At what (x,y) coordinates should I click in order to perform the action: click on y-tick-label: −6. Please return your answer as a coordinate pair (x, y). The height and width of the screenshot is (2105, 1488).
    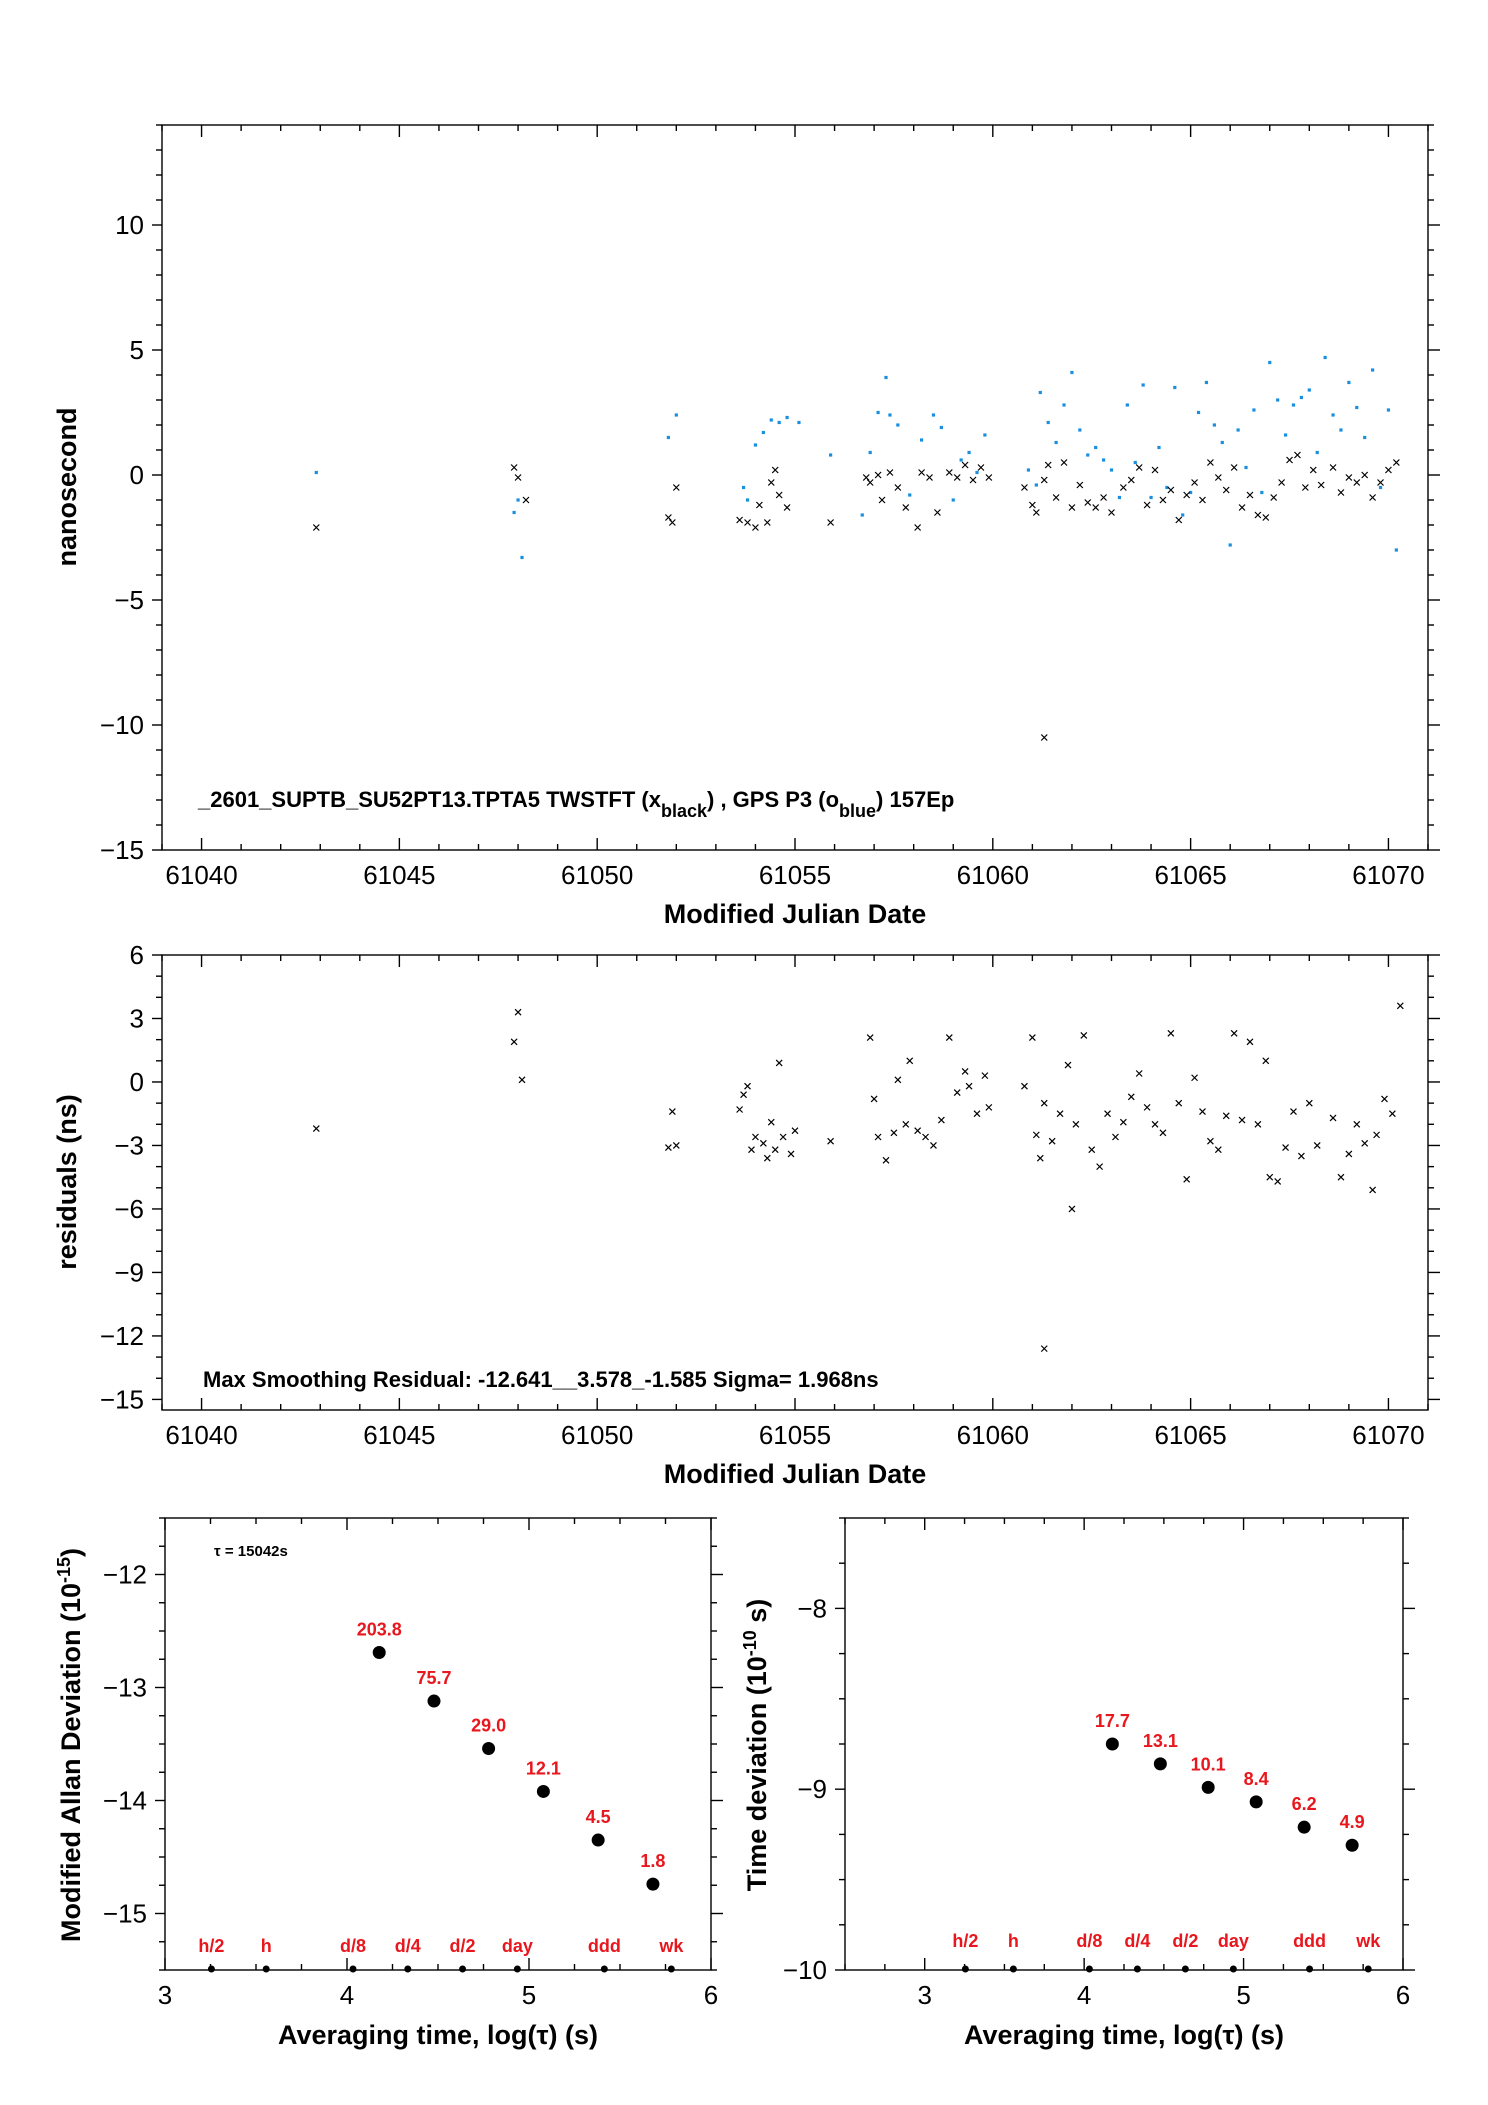
    Looking at the image, I should click on (129, 1209).